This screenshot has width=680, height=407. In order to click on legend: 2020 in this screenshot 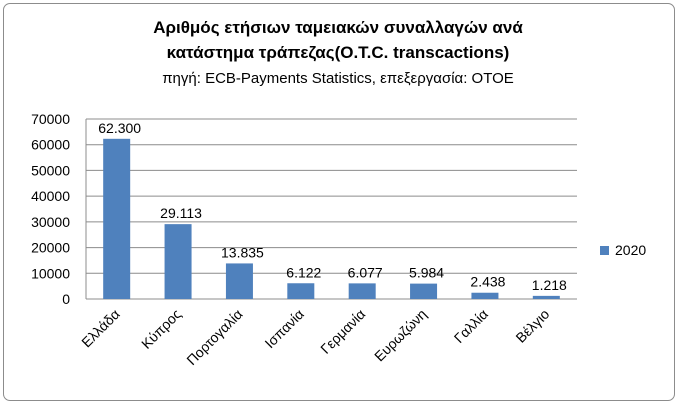, I will do `click(623, 250)`.